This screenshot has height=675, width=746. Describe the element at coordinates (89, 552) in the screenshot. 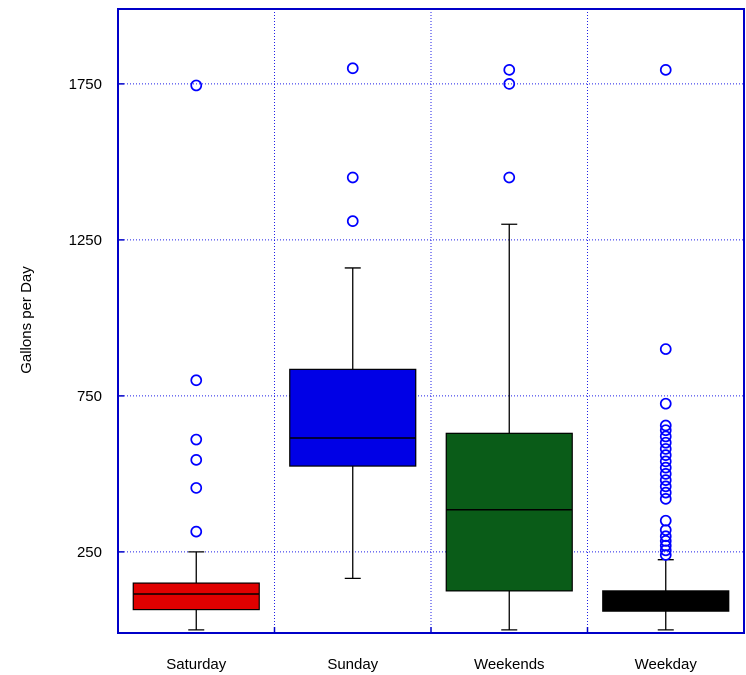

I see `y-tick-label: 250` at that location.